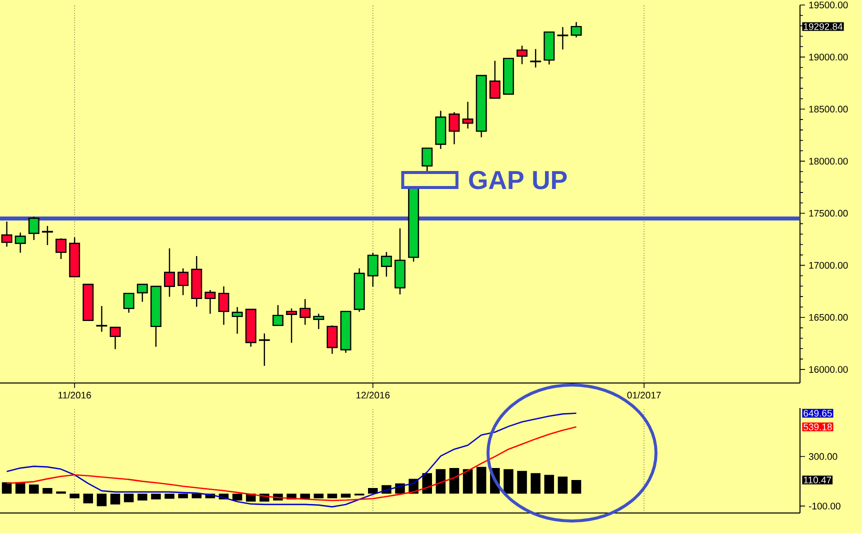 Image resolution: width=862 pixels, height=533 pixels. What do you see at coordinates (644, 395) in the screenshot?
I see `x-tick-label: 01/2017` at bounding box center [644, 395].